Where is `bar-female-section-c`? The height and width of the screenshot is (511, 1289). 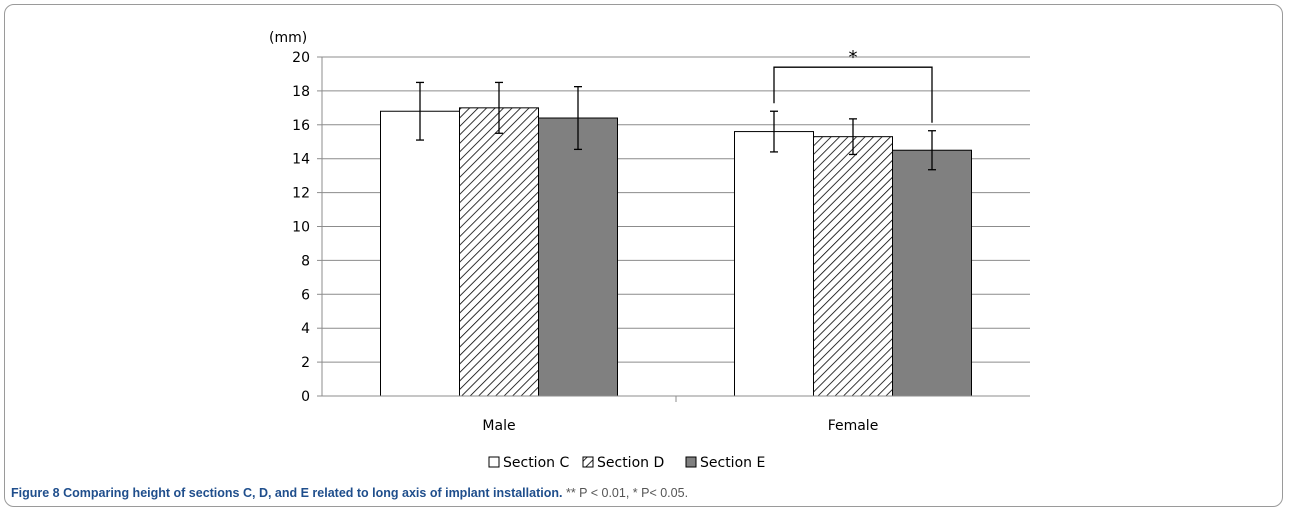 bar-female-section-c is located at coordinates (774, 264).